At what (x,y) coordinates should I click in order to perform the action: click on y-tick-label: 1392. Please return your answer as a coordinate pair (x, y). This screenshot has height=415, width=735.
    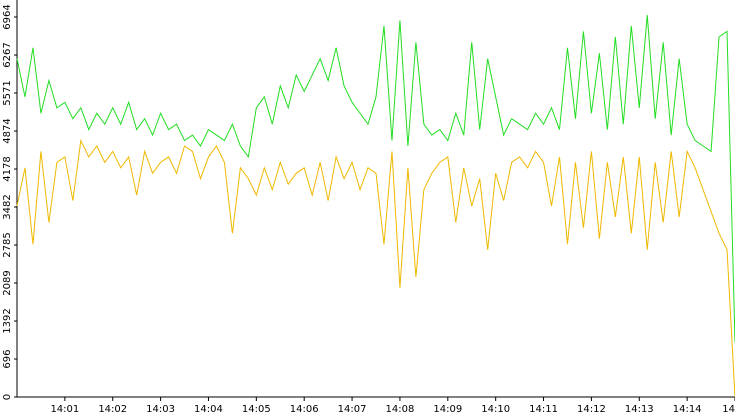
    Looking at the image, I should click on (7, 320).